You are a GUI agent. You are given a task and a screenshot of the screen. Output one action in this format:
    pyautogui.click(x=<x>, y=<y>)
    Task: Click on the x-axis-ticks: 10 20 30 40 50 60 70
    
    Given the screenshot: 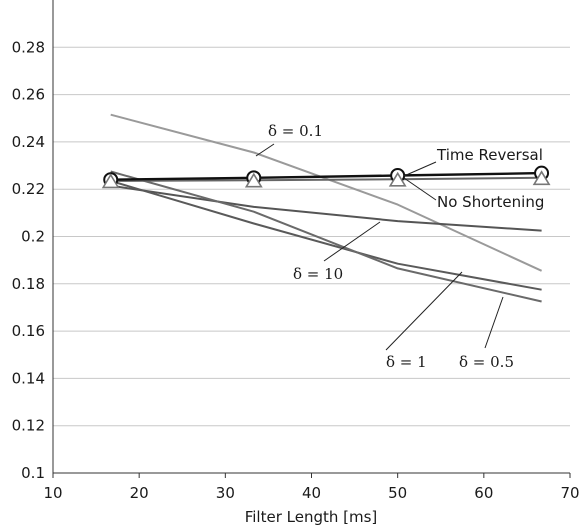 What is the action you would take?
    pyautogui.click(x=311, y=487)
    